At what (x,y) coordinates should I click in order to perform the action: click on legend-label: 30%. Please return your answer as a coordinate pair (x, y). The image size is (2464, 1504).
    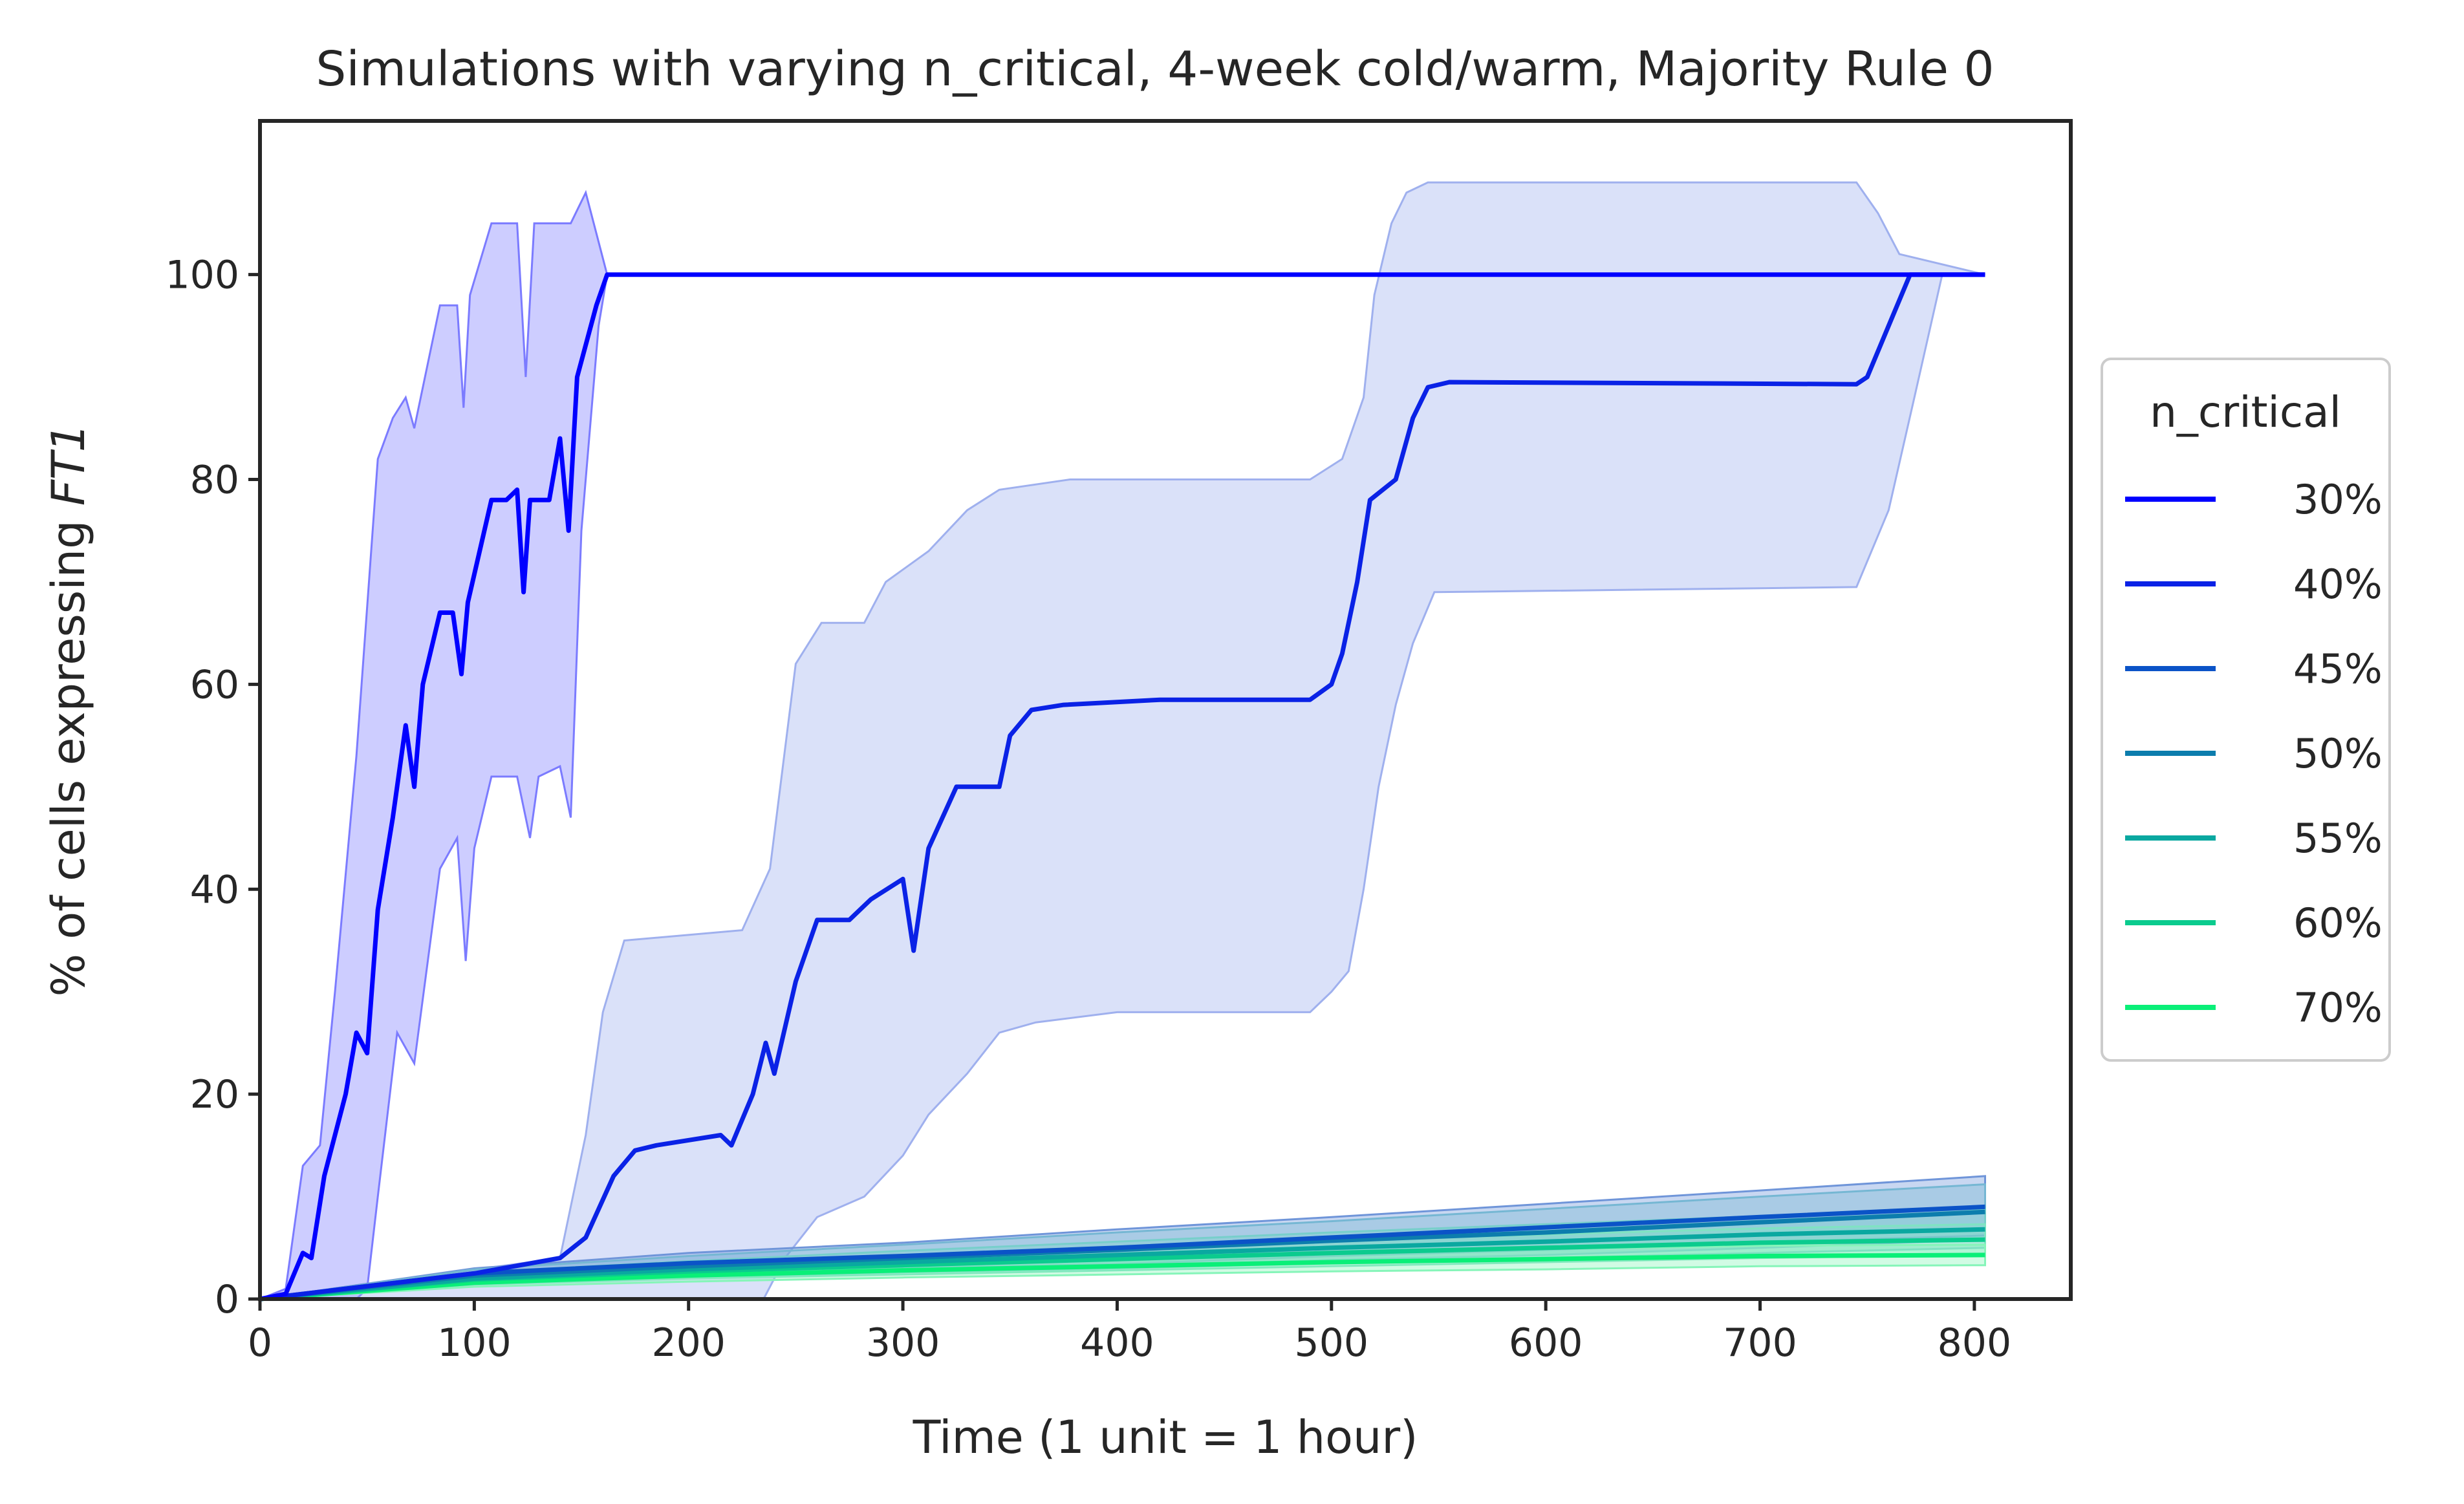
    Looking at the image, I should click on (2338, 499).